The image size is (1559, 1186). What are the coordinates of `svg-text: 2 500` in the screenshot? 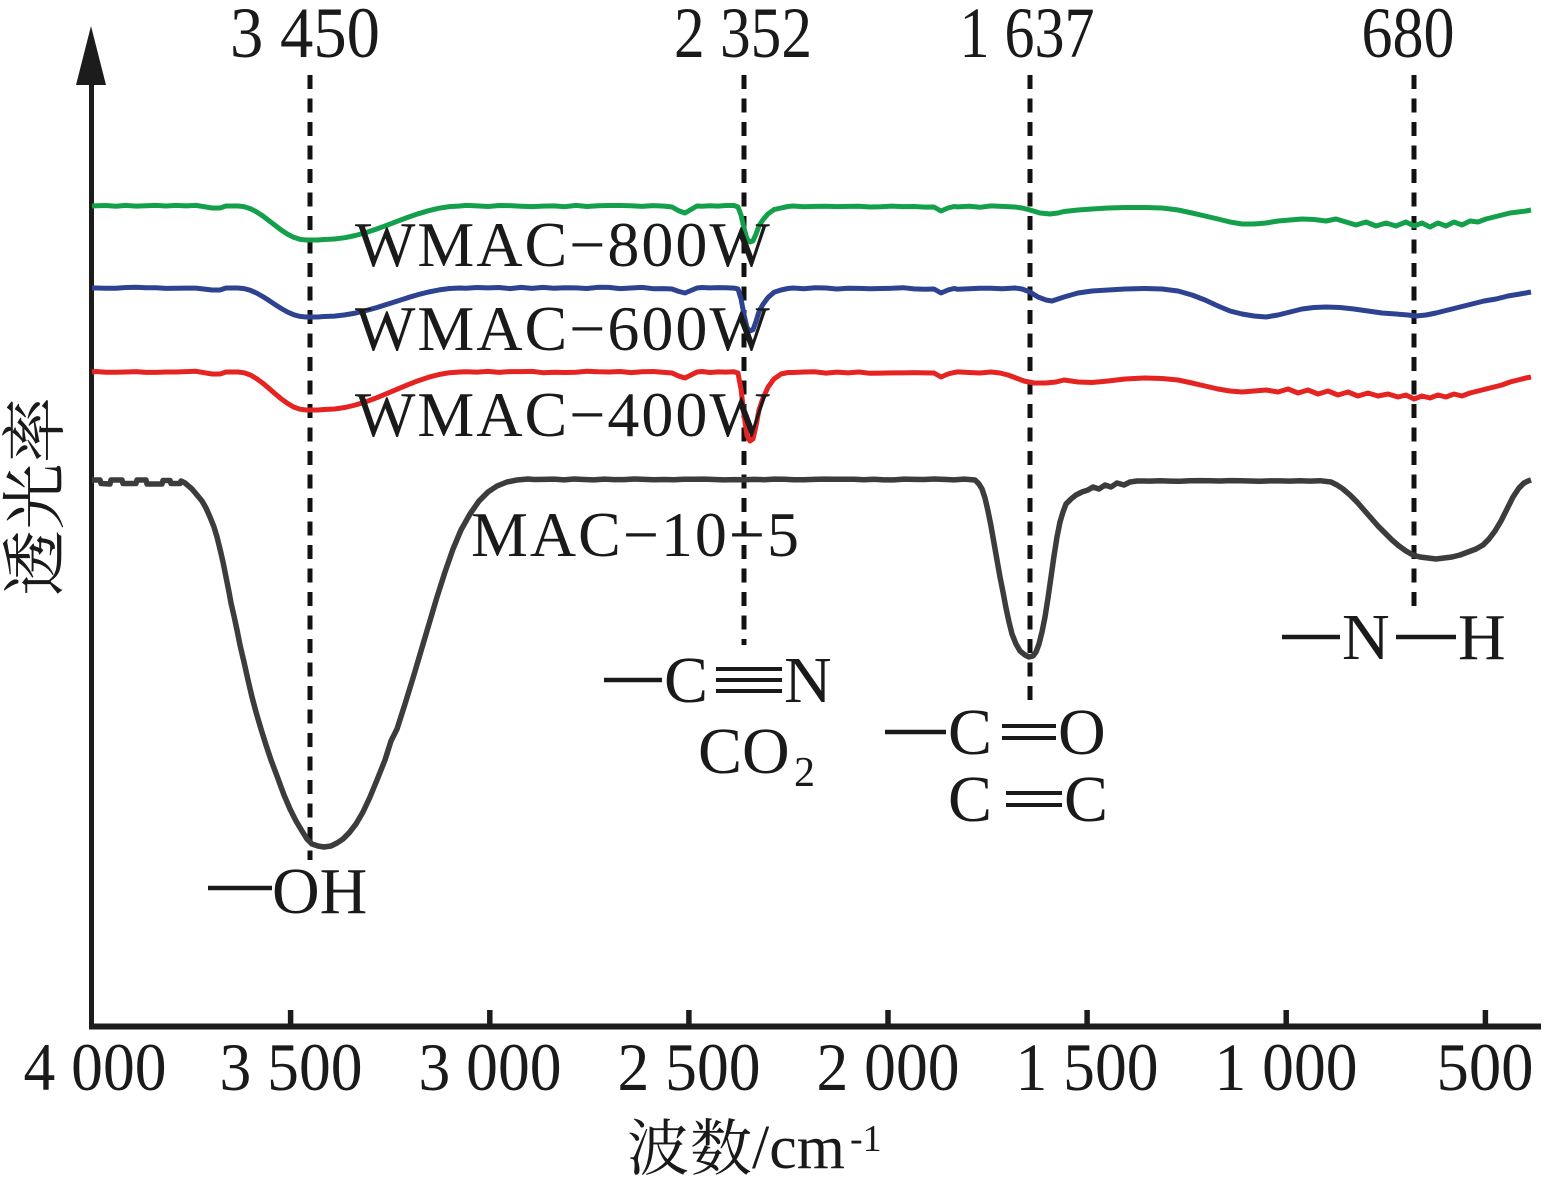 It's located at (689, 1067).